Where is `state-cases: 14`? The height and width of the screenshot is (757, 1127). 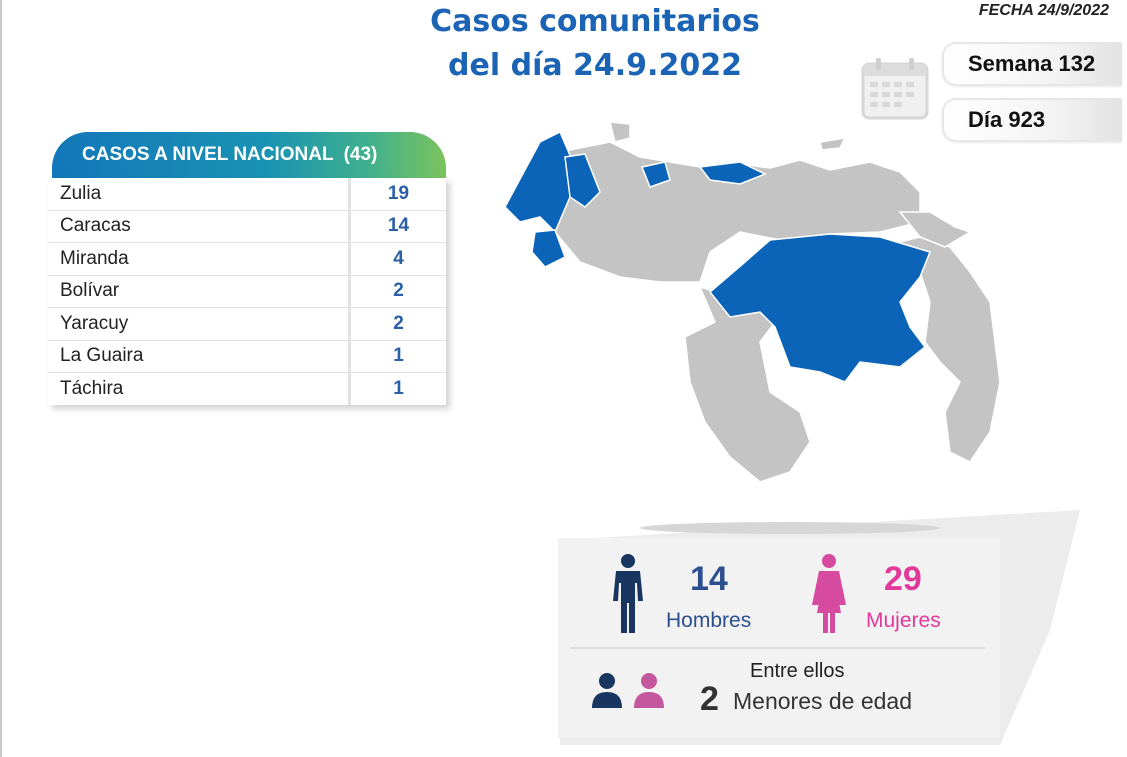 state-cases: 14 is located at coordinates (398, 226).